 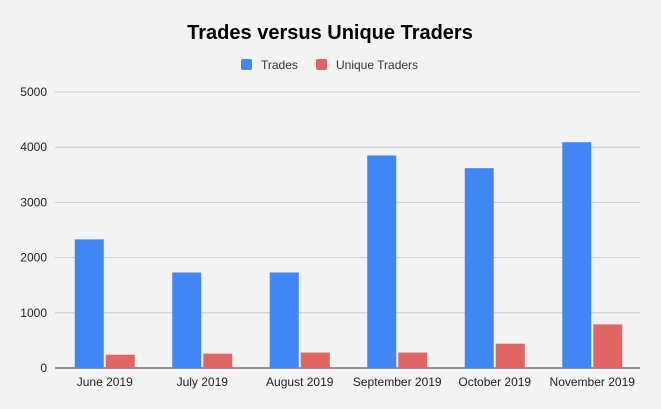 I want to click on y-tick-label: 4000, so click(x=33, y=147).